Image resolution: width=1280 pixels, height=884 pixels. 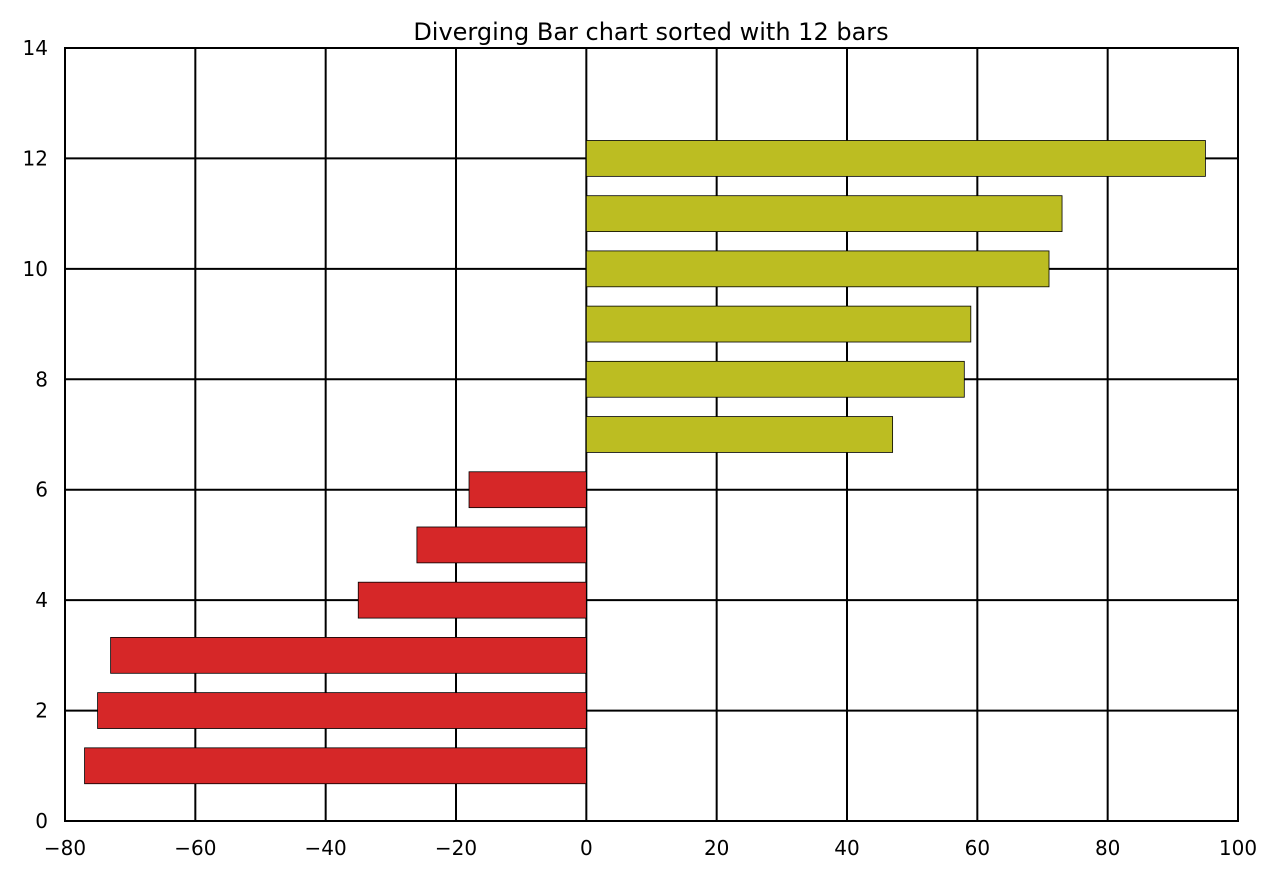 What do you see at coordinates (1107, 848) in the screenshot?
I see `x-tick-label: 80` at bounding box center [1107, 848].